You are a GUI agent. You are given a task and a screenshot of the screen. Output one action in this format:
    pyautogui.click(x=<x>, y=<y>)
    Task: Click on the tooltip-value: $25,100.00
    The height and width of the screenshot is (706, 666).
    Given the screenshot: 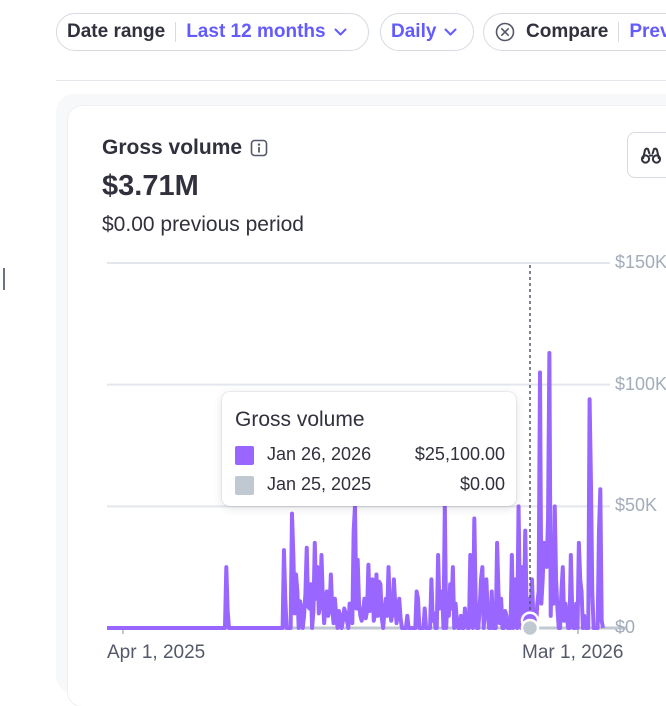 What is the action you would take?
    pyautogui.click(x=459, y=454)
    